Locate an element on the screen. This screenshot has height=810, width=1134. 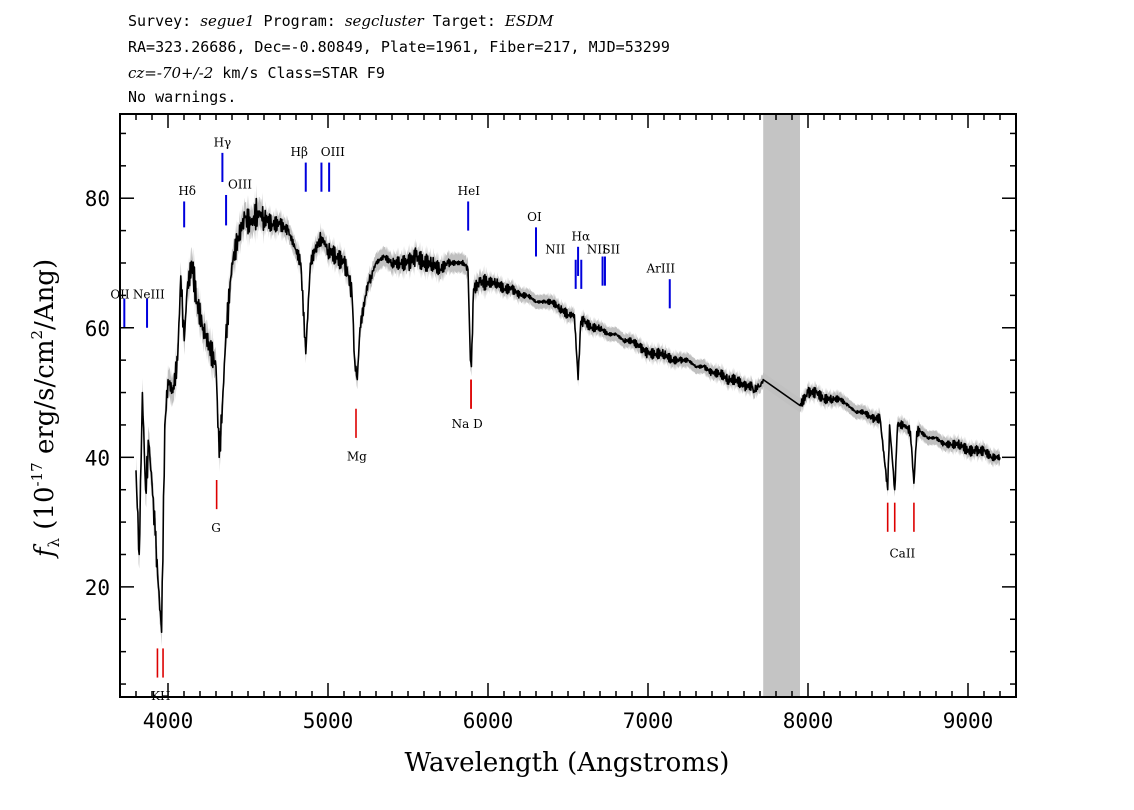
line-label: Hα is located at coordinates (581, 236).